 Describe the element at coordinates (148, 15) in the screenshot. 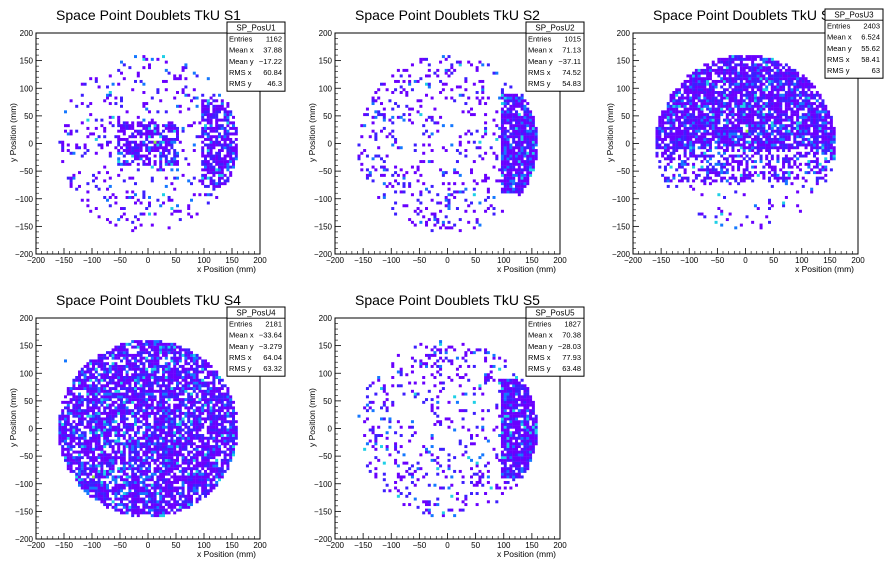

I see `chart-title: Space Point Doublets TkU S1` at that location.